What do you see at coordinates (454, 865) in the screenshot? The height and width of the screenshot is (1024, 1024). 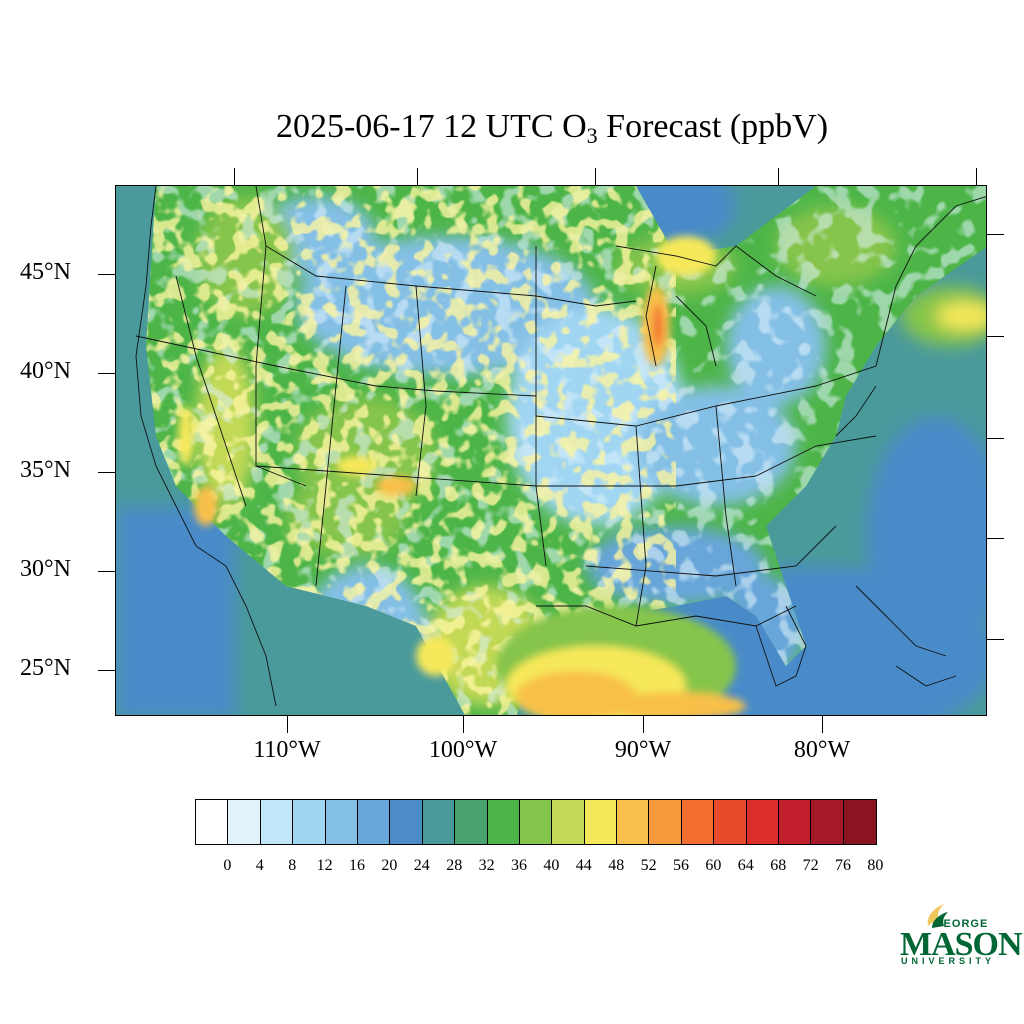 I see `colorbar-label: 28` at bounding box center [454, 865].